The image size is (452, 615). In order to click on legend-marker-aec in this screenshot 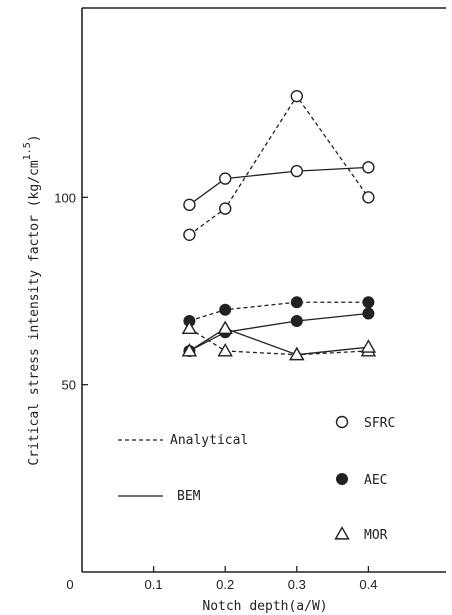, I will do `click(342, 479)`.